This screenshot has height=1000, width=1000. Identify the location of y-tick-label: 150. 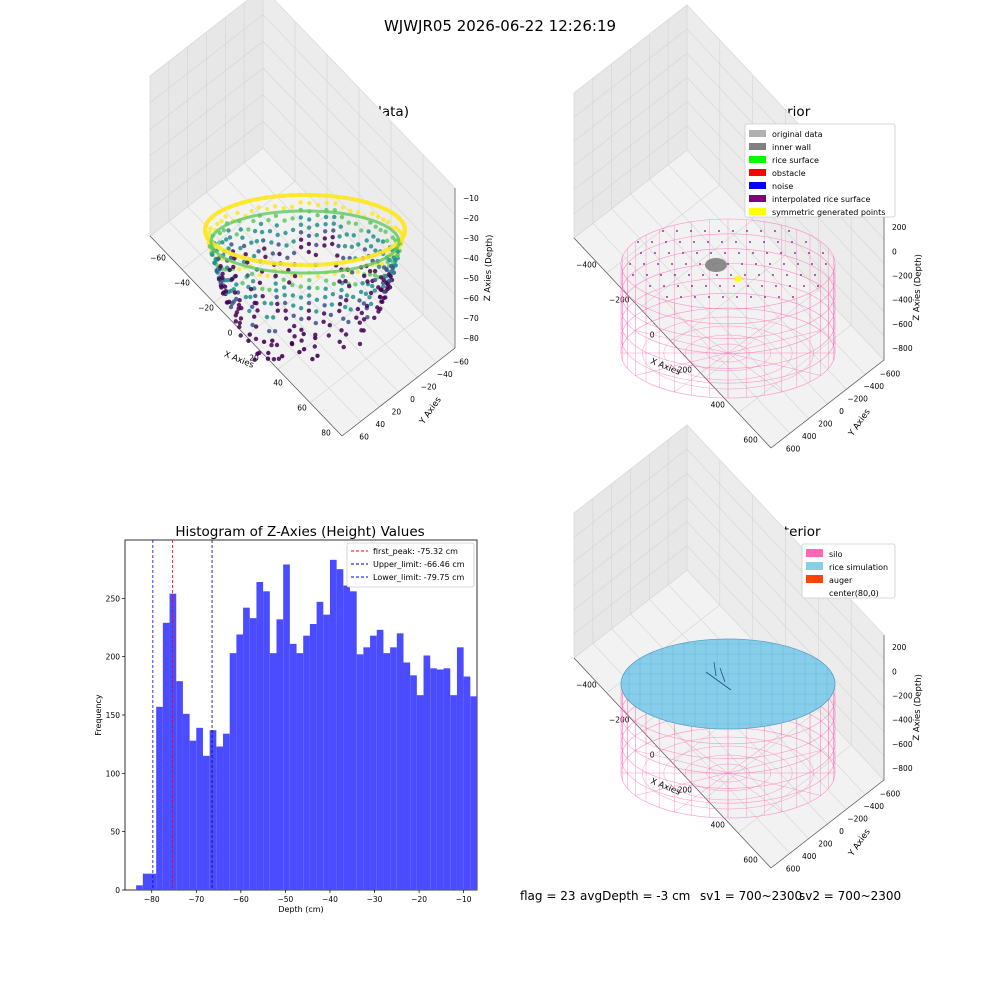
(113, 715).